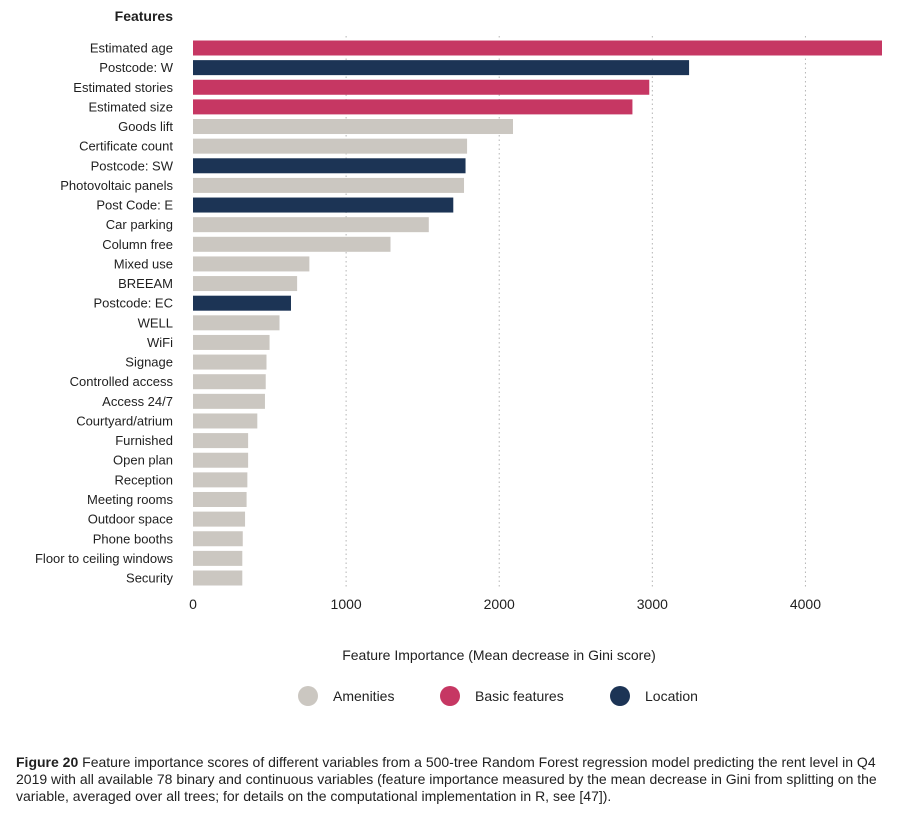 The height and width of the screenshot is (825, 906). What do you see at coordinates (137, 401) in the screenshot?
I see `category-label-18: Access 24/7` at bounding box center [137, 401].